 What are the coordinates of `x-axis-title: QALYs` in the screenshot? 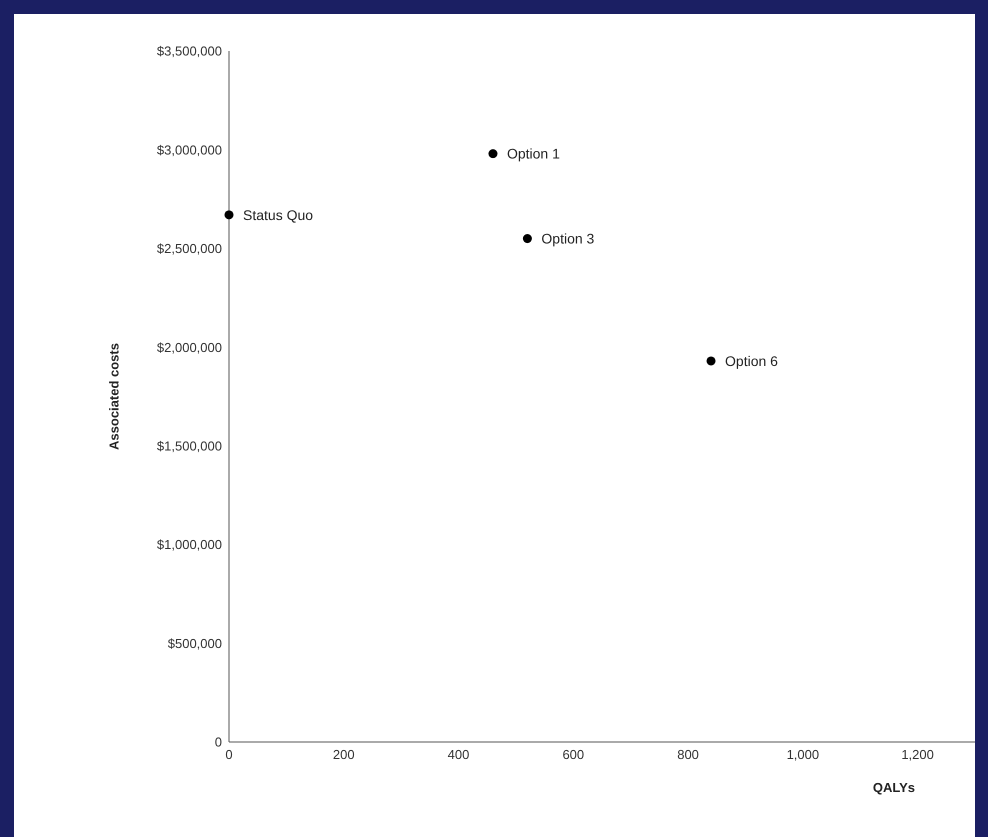 It's located at (893, 787).